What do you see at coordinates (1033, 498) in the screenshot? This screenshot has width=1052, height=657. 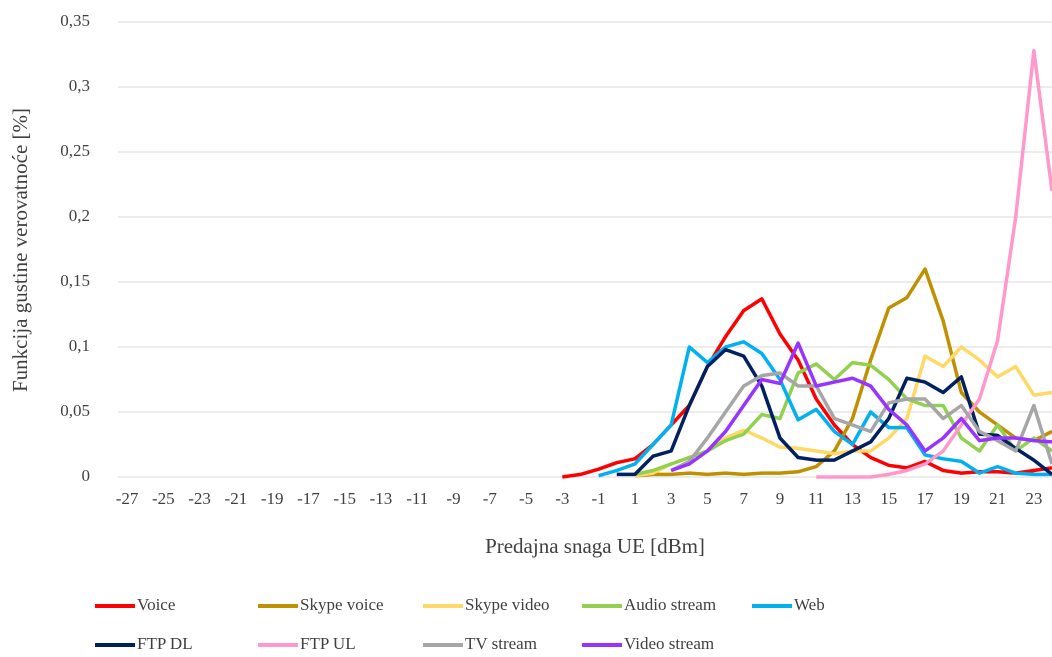 I see `x-tick-label: 23` at bounding box center [1033, 498].